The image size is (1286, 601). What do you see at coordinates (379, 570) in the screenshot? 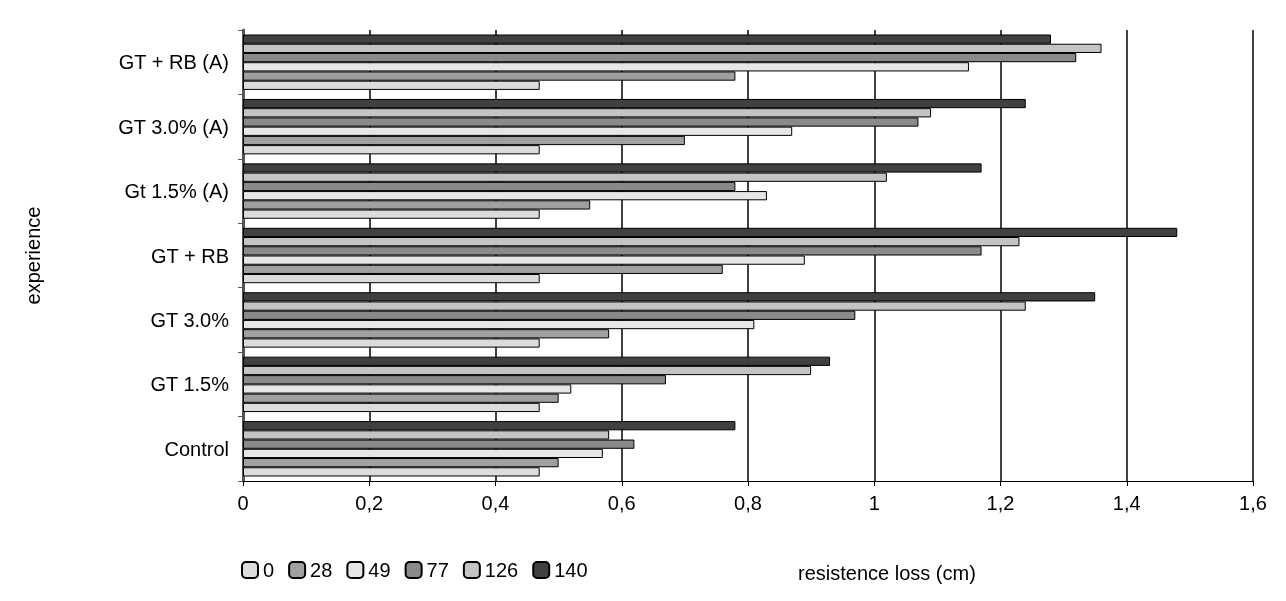
I see `legend-label: 49` at bounding box center [379, 570].